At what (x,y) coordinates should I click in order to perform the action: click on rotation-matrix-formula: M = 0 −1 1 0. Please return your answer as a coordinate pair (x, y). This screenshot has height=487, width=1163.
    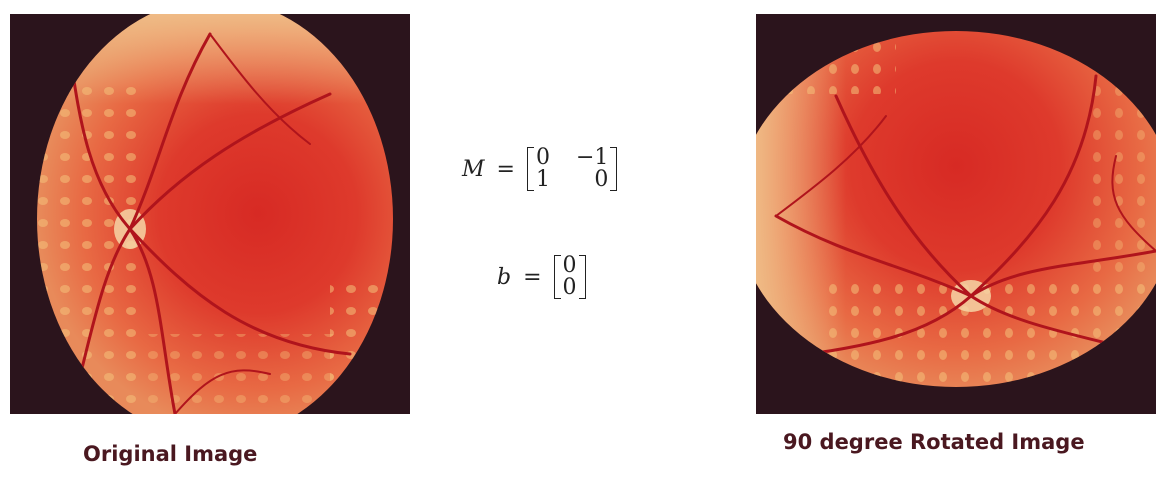
    Looking at the image, I should click on (540, 169).